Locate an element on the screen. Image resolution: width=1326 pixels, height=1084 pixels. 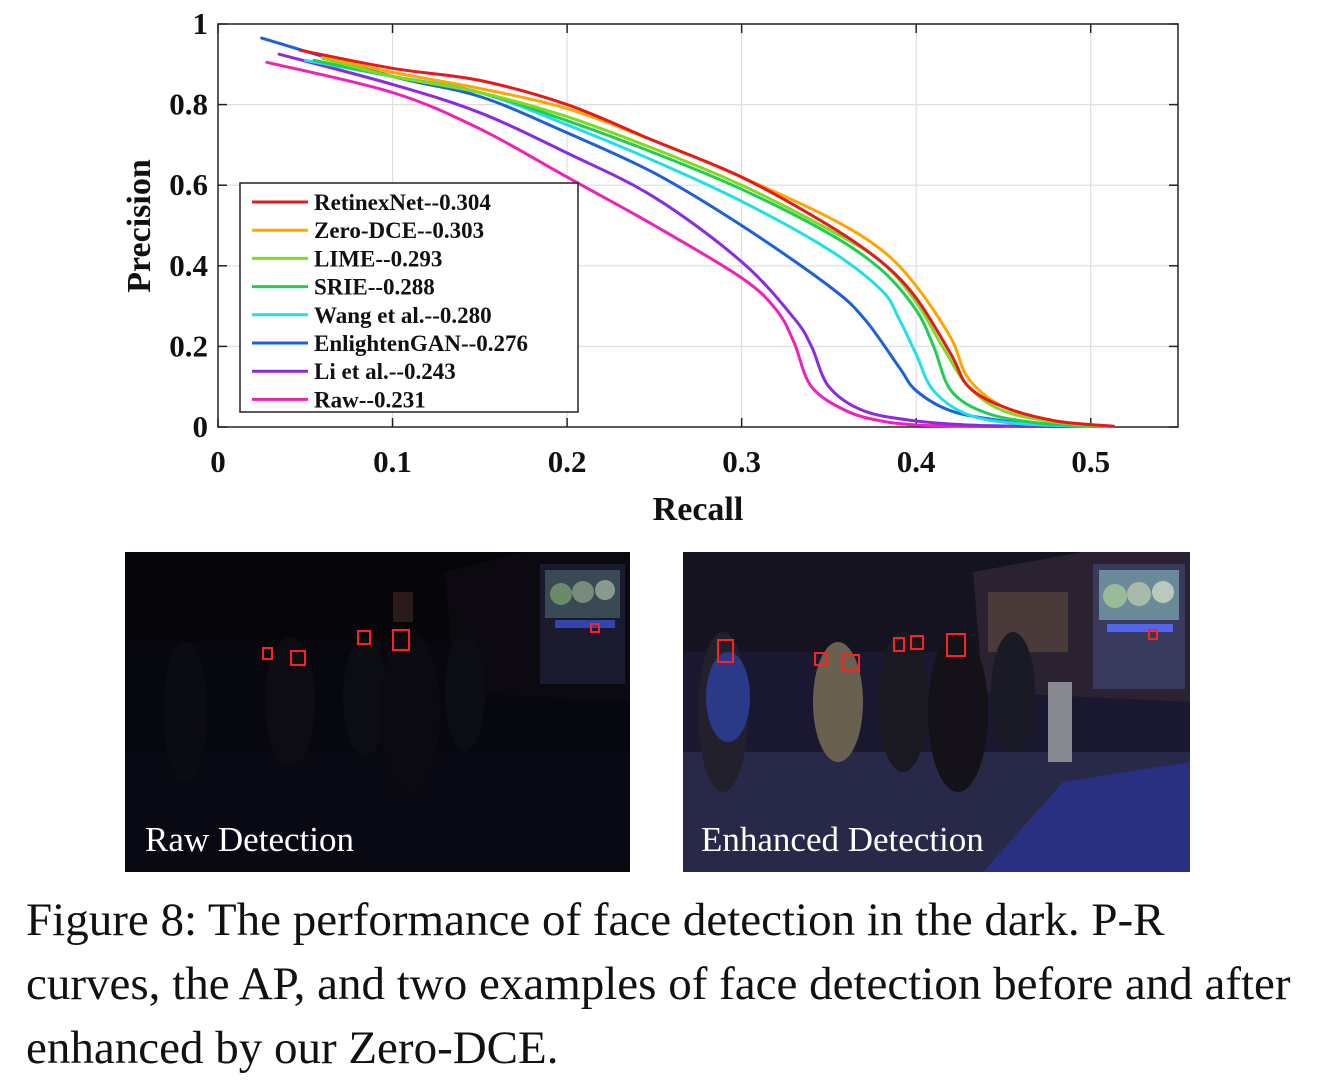
raw-scene-image is located at coordinates (377, 712).